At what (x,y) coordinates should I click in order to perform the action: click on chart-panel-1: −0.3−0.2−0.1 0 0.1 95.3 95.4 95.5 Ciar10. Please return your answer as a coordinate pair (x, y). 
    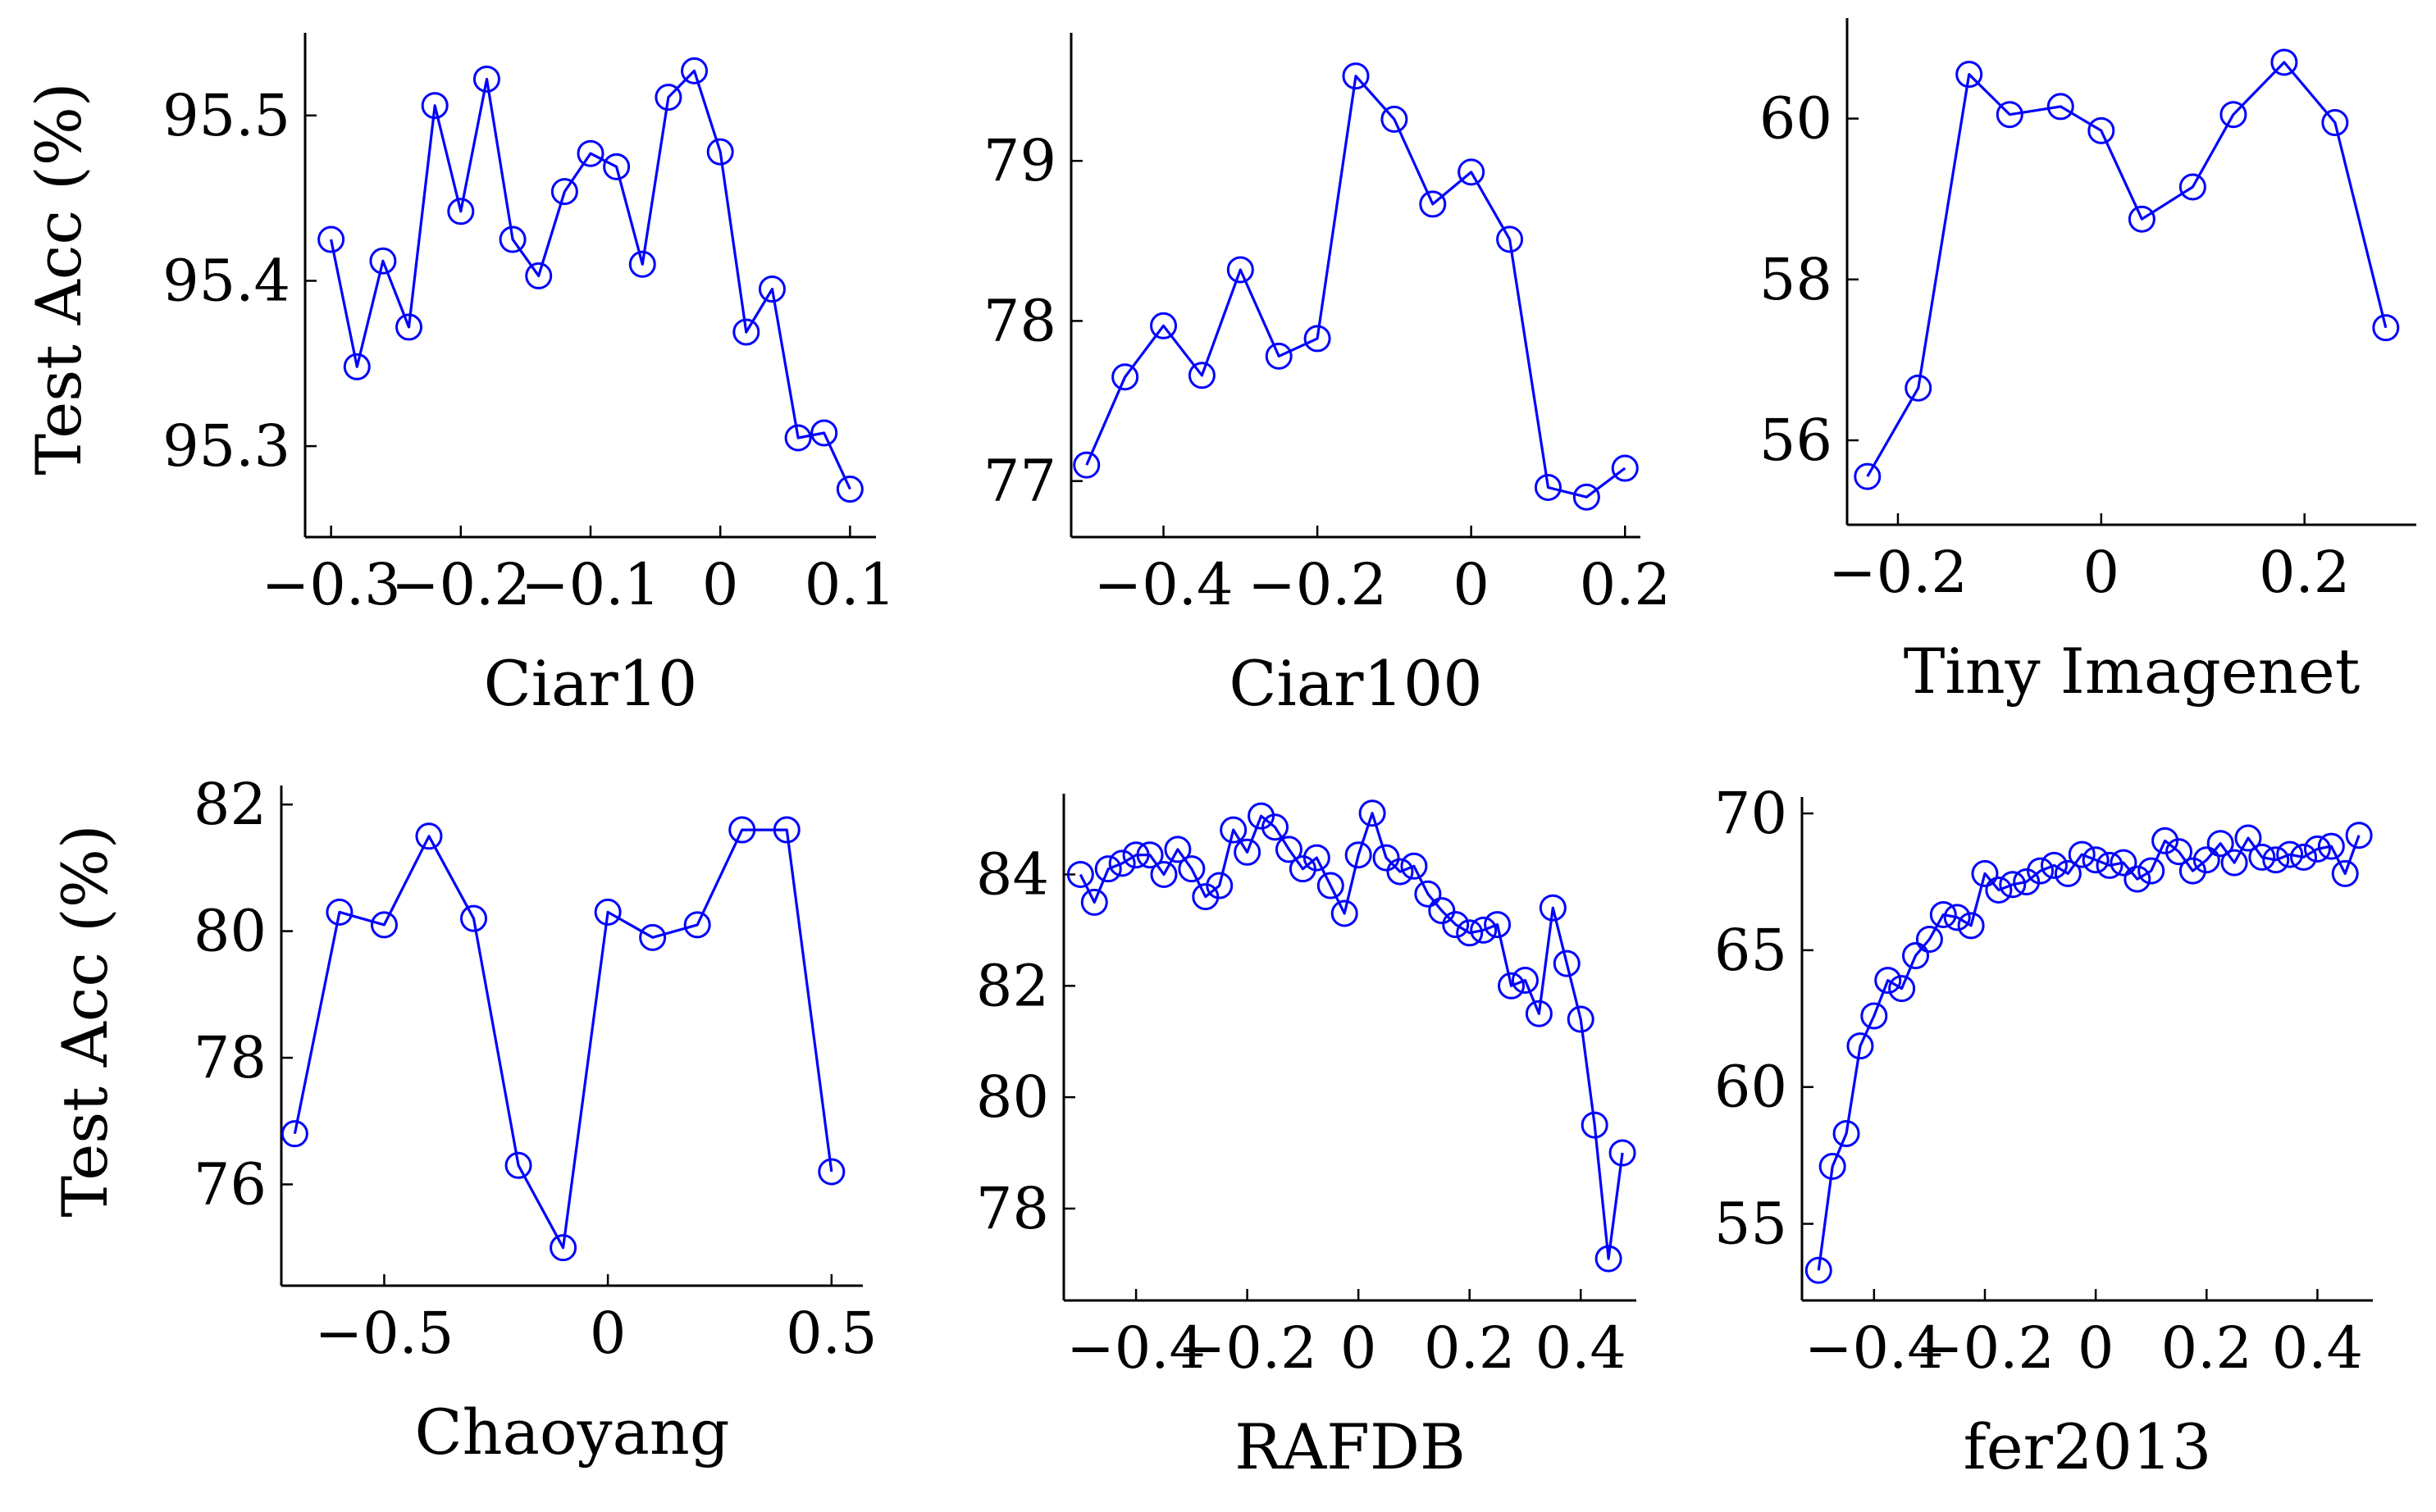
    Looking at the image, I should click on (529, 376).